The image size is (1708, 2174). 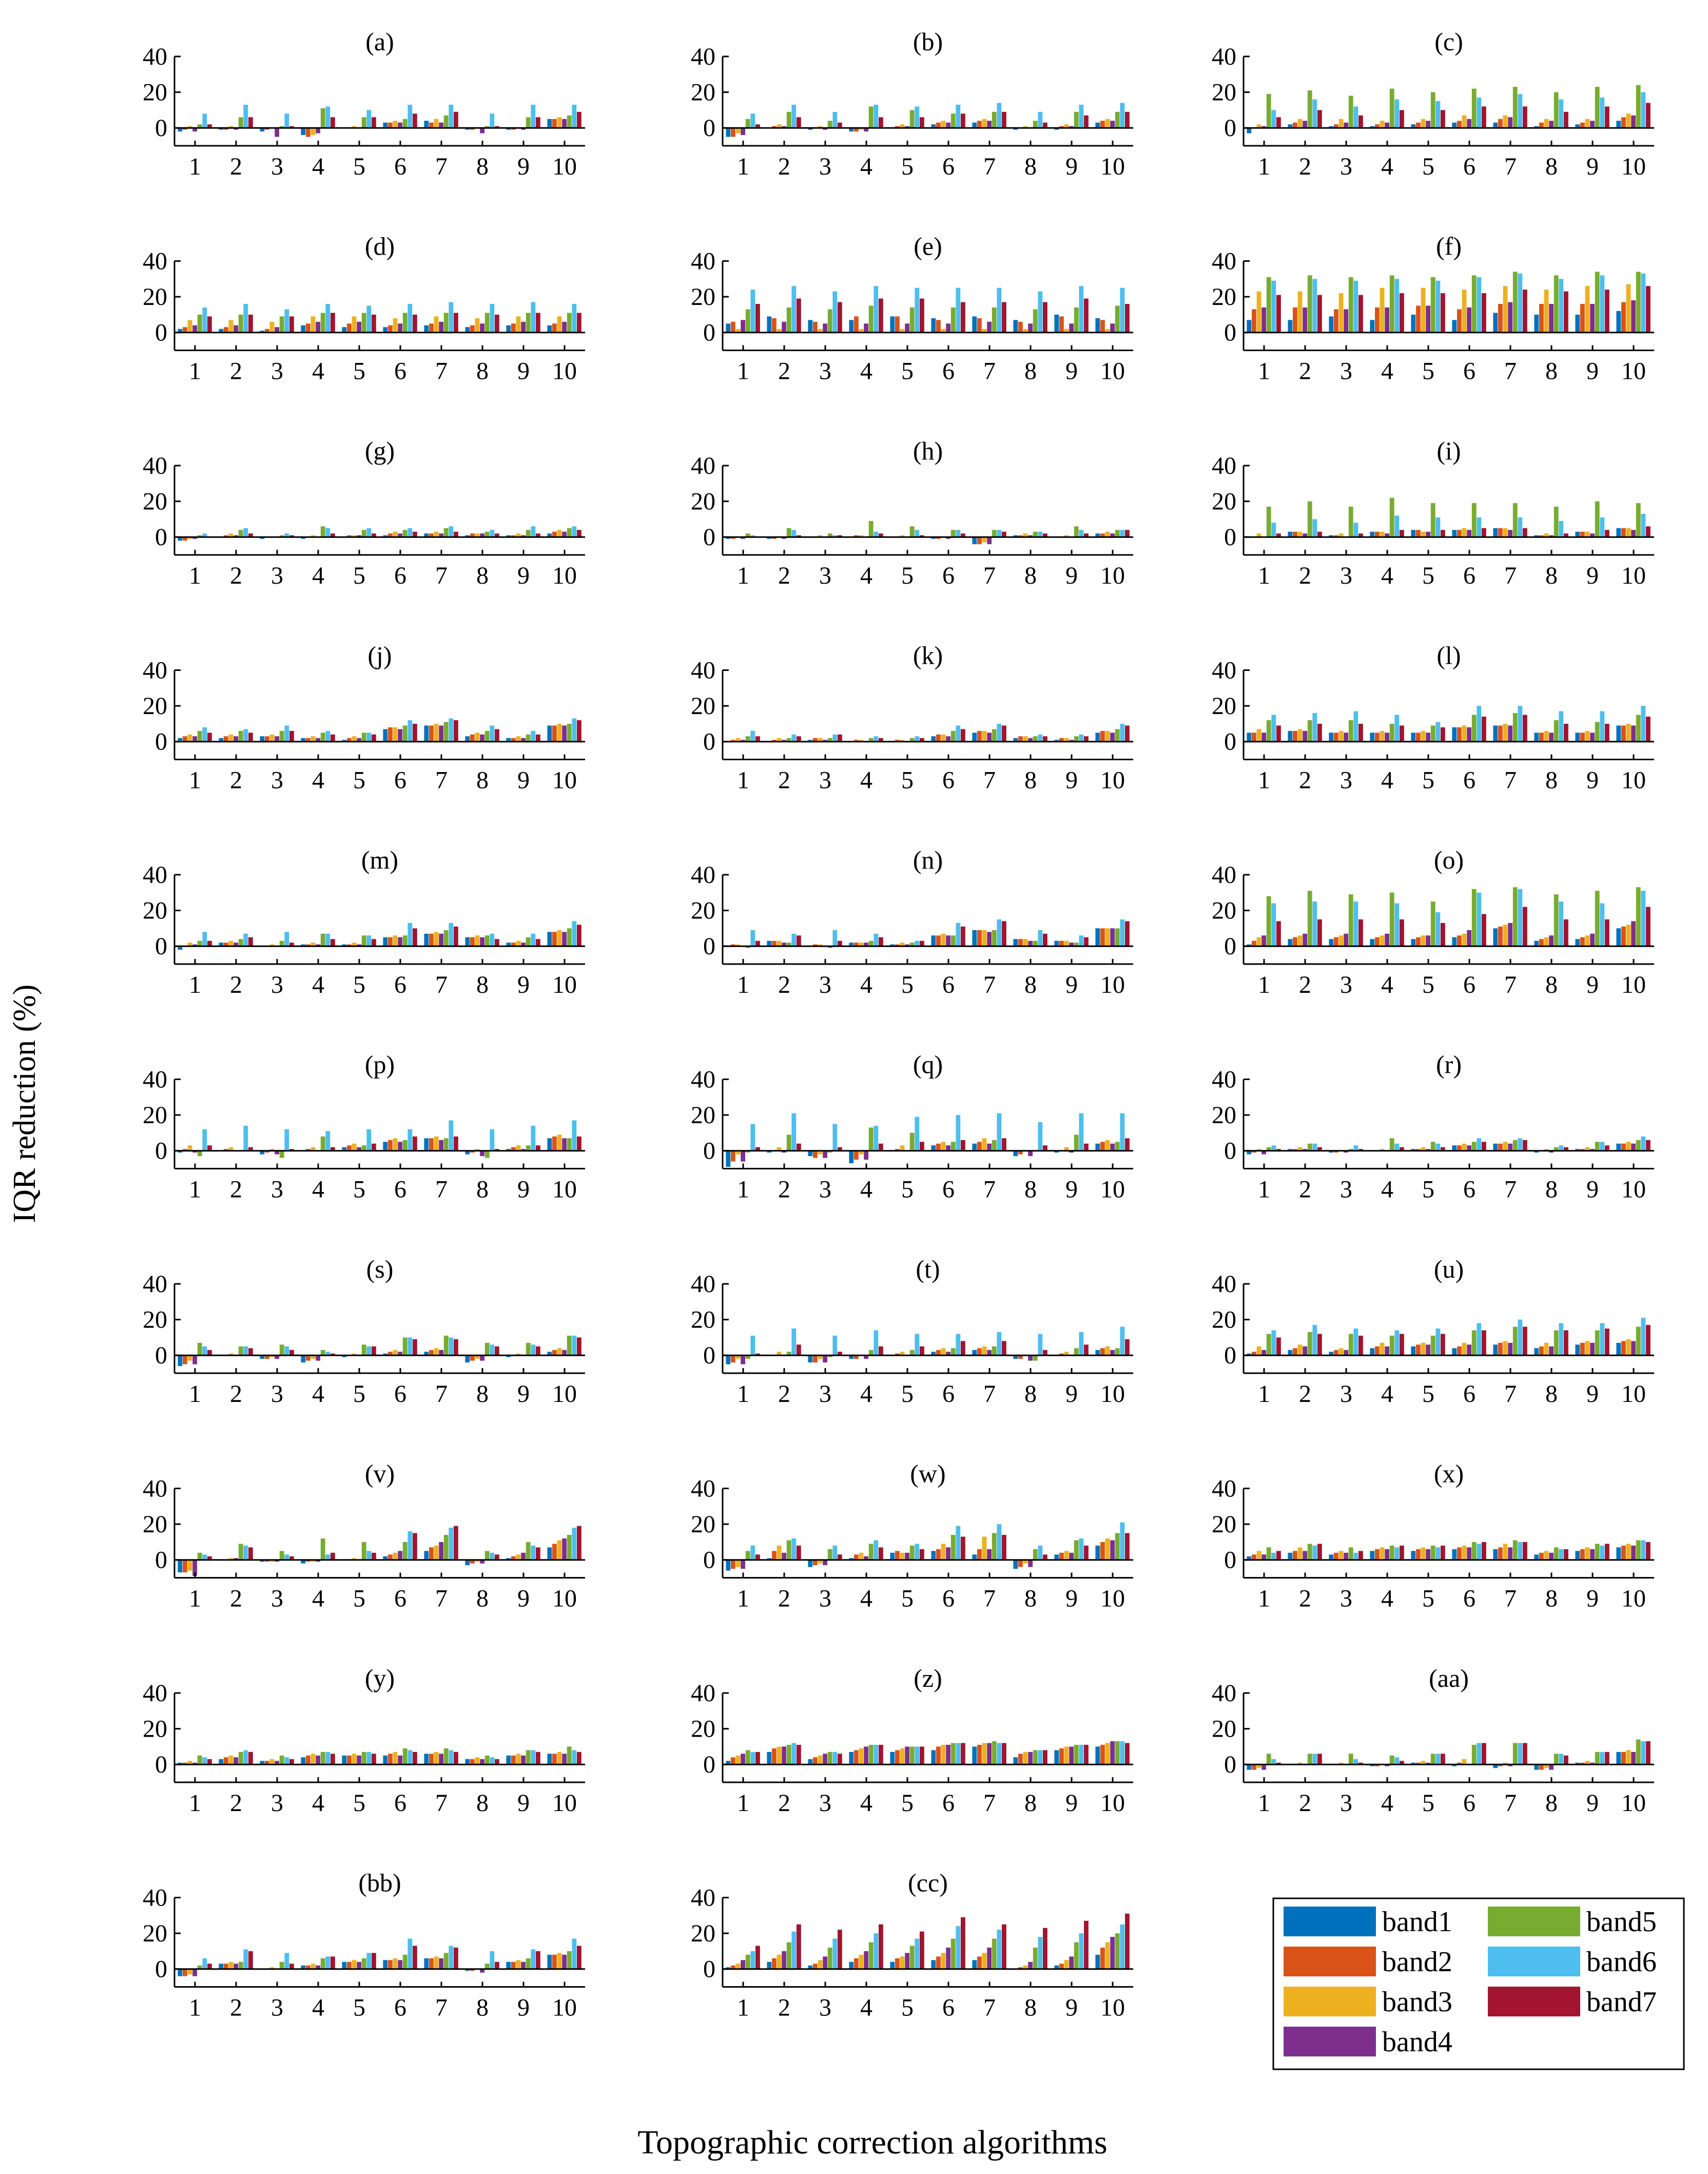 What do you see at coordinates (866, 1803) in the screenshot?
I see `x-tick-label: 4` at bounding box center [866, 1803].